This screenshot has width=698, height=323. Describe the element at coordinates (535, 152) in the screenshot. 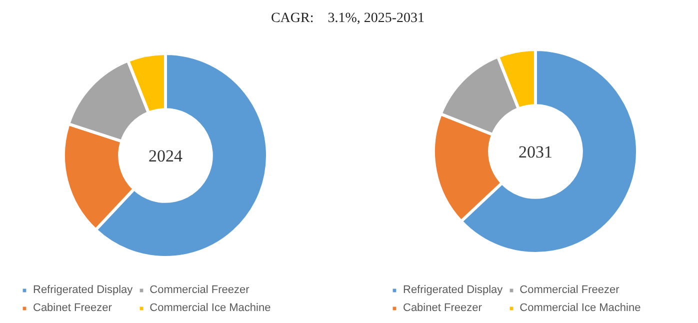

I see `text: 2031` at that location.